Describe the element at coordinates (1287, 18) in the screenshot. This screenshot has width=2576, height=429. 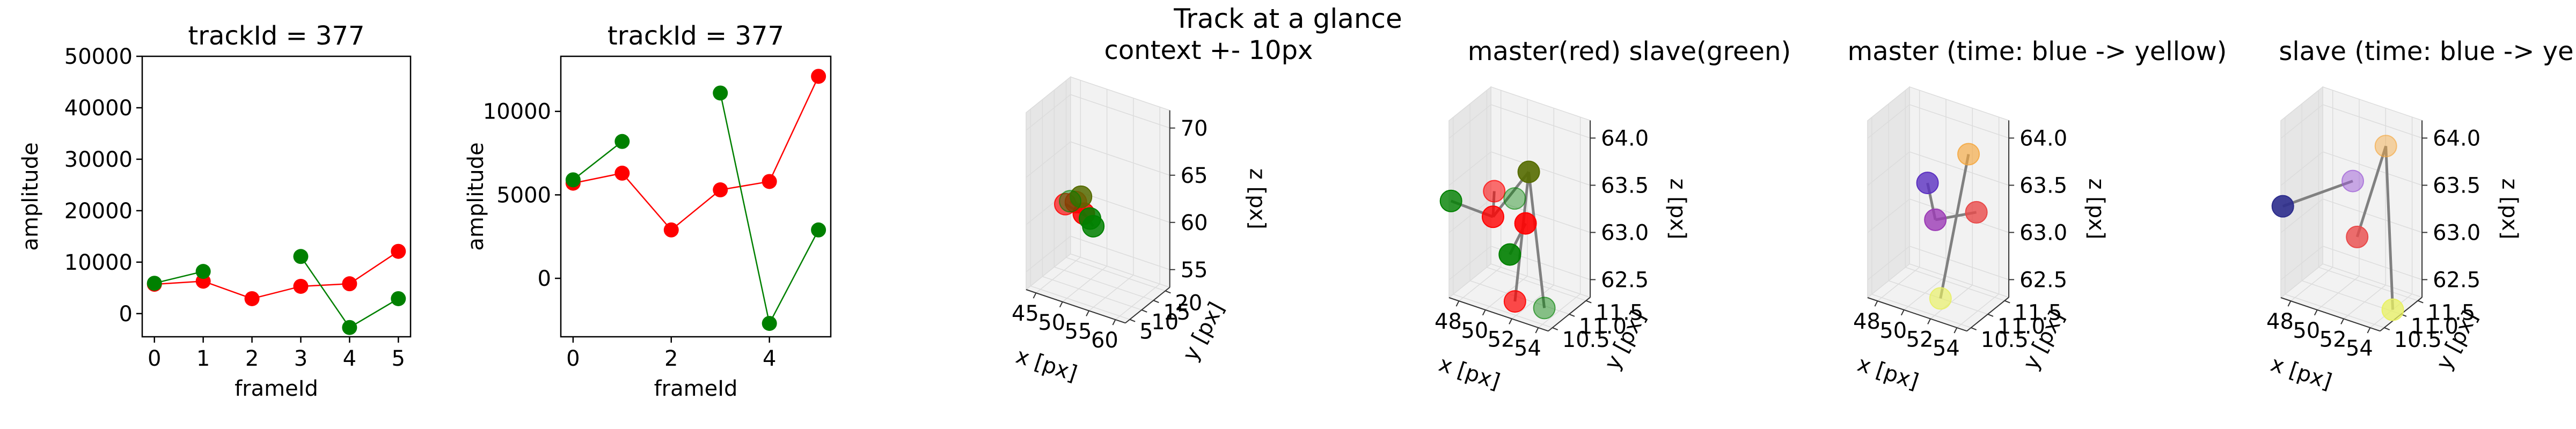
I see `figure-suptitle: Track at a glance` at that location.